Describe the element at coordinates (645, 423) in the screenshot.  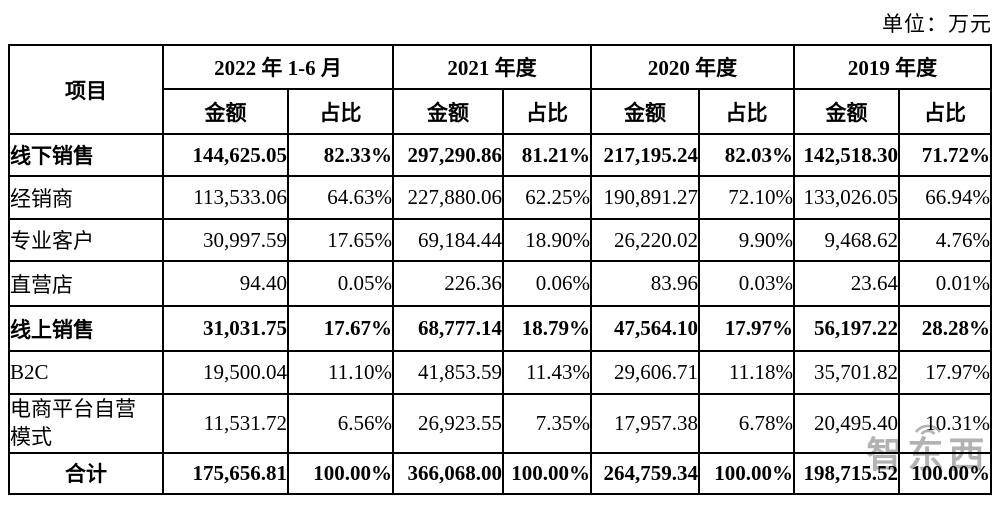
I see `amount-cell: 17,957.38` at that location.